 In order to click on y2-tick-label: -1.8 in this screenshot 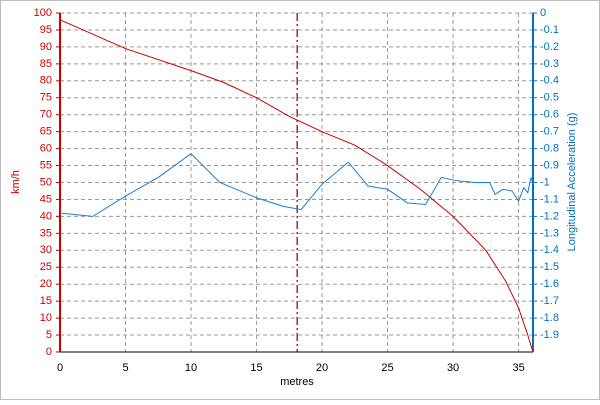, I will do `click(549, 318)`.